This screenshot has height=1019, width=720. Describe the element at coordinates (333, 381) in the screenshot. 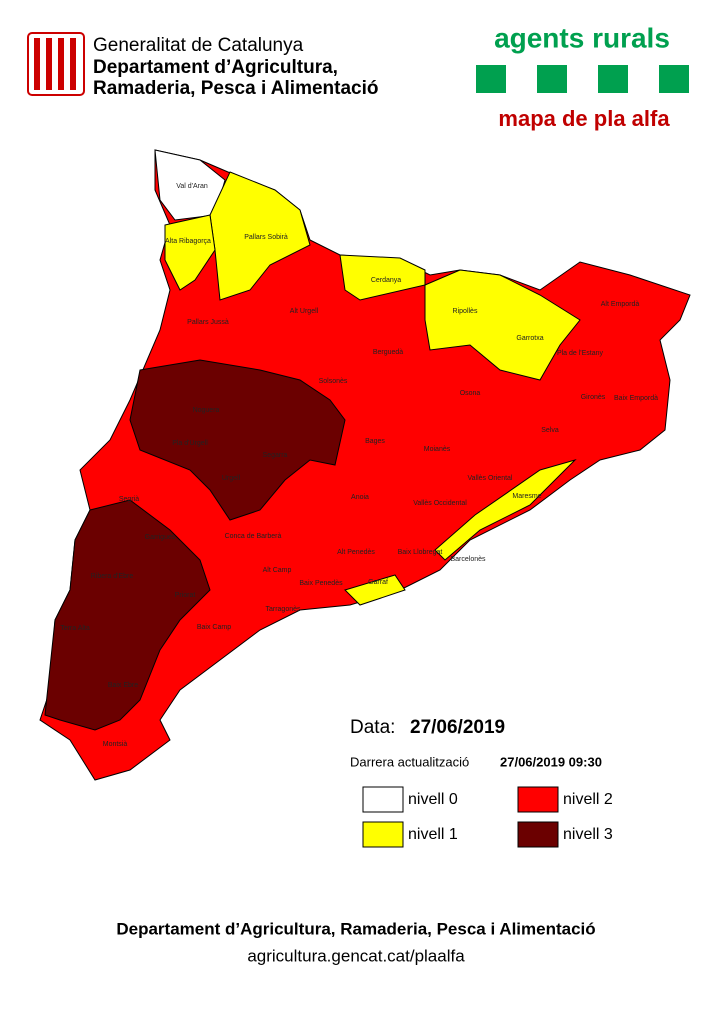

I see `comarca-label: Solsonès` at that location.